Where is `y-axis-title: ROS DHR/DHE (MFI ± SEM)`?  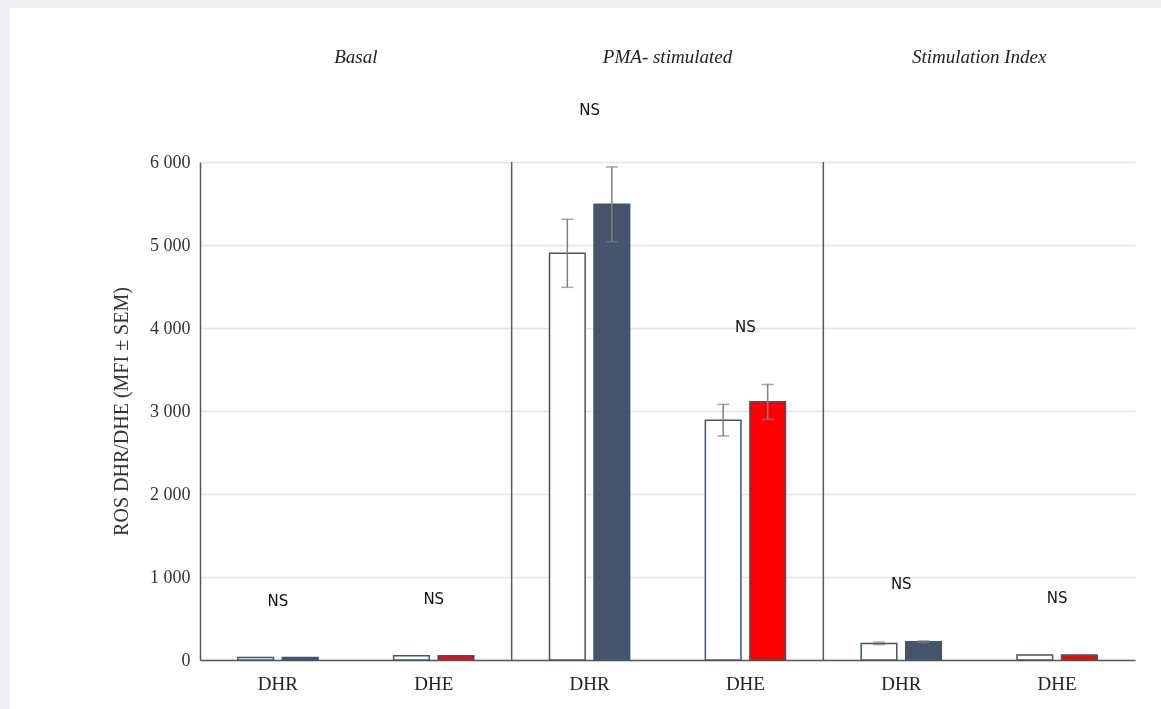
y-axis-title: ROS DHR/DHE (MFI ± SEM) is located at coordinates (121, 411).